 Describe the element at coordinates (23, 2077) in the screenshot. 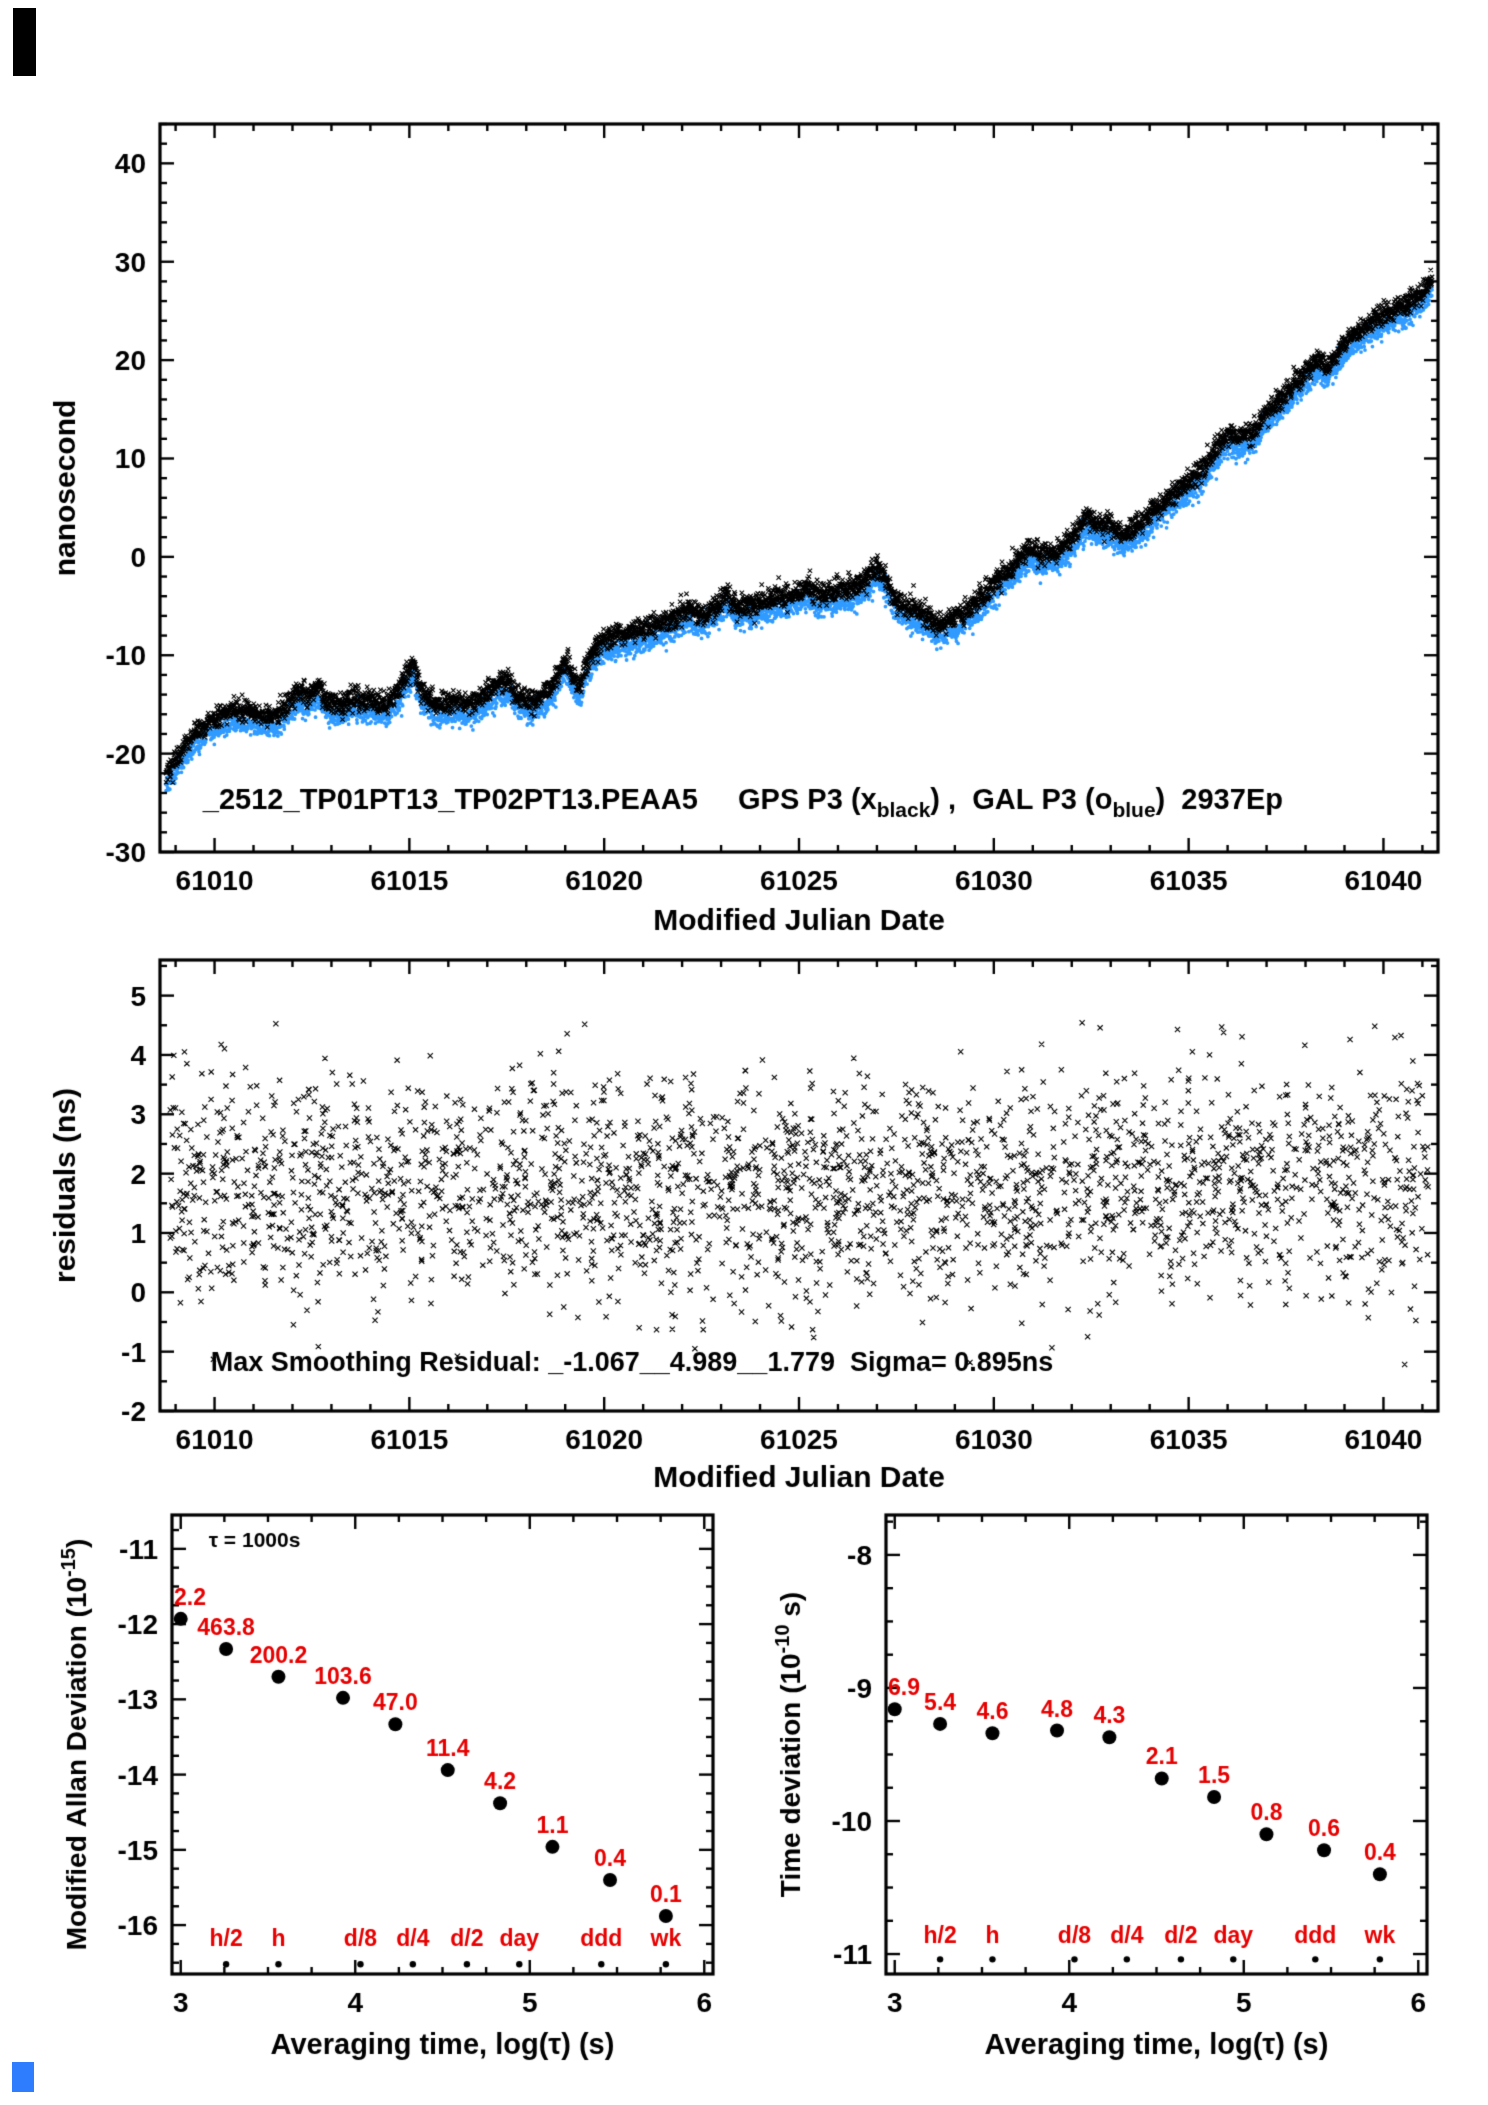

I see `bottom-left-blue-swatch` at that location.